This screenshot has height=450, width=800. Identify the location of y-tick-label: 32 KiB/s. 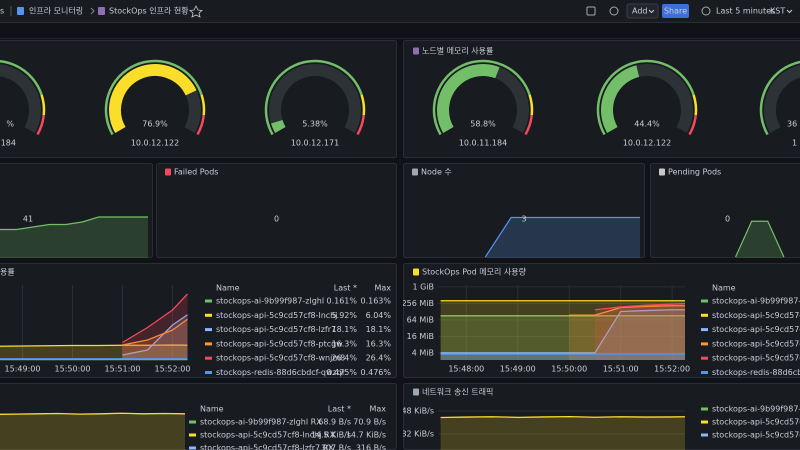
(417, 434).